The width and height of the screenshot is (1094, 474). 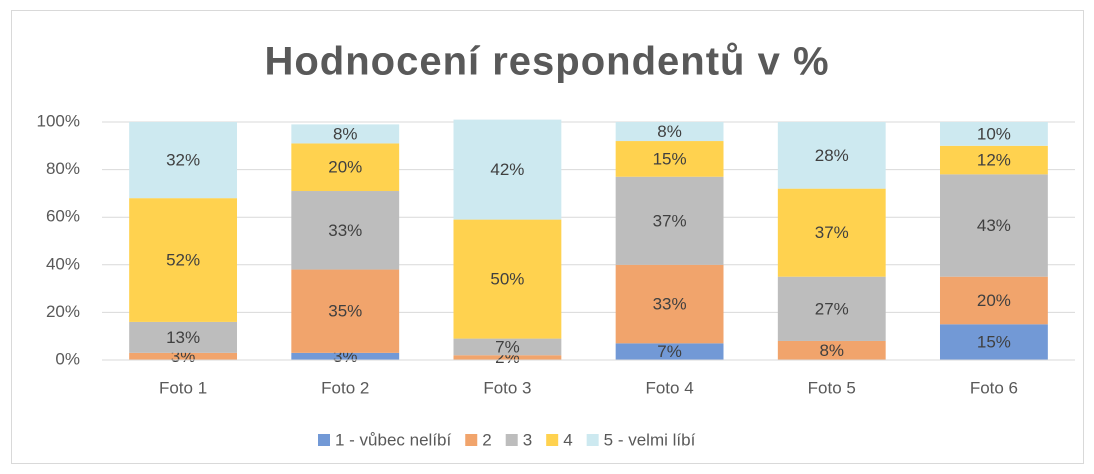 I want to click on y-tick-label: 80%, so click(x=63, y=168).